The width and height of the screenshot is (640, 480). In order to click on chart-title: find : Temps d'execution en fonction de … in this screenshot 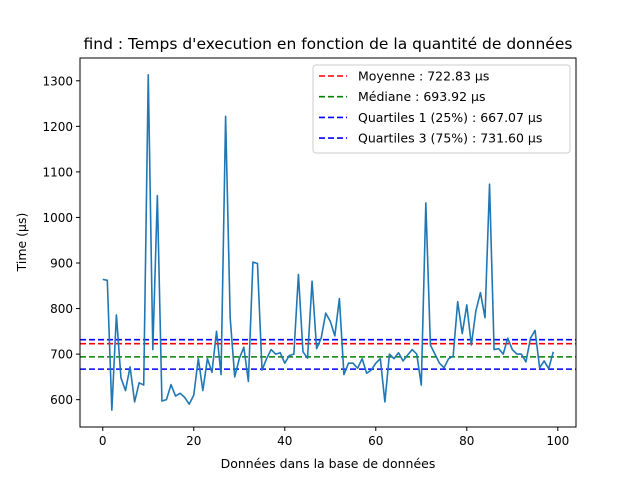, I will do `click(328, 44)`.